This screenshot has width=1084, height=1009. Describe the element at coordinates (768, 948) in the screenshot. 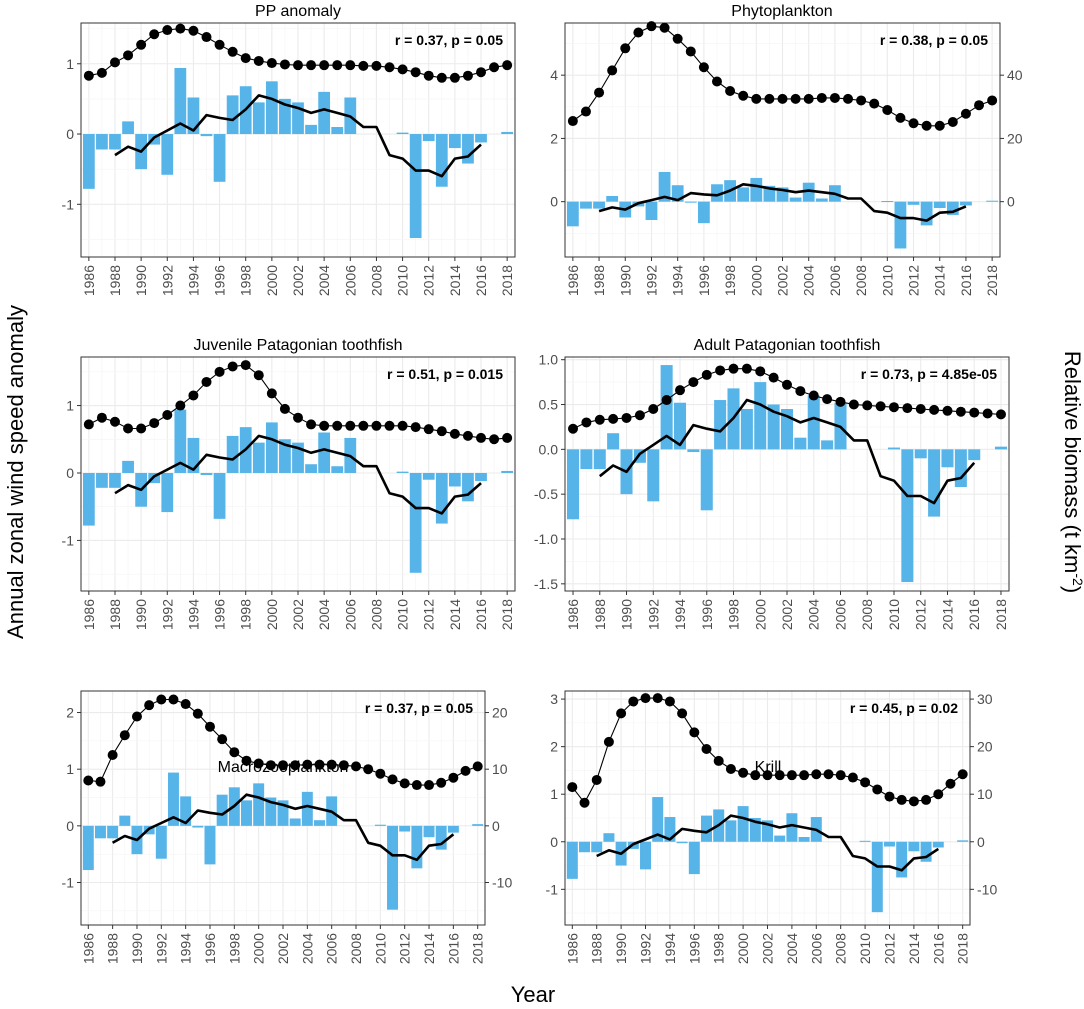

I see `x-tick-label: 2002` at that location.